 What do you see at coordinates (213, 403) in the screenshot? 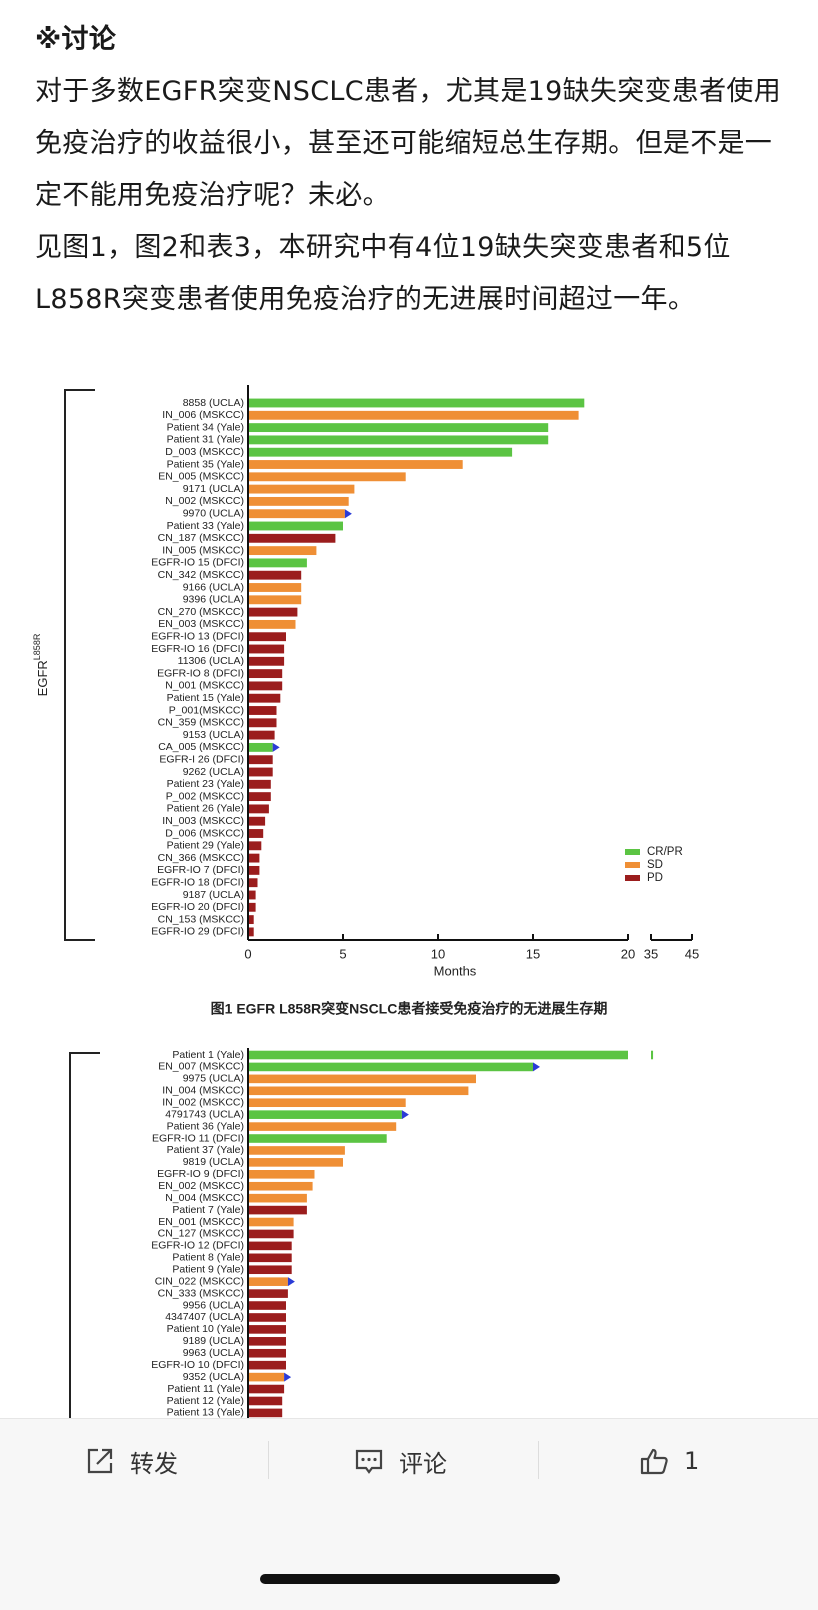
I see `category-label: 8858 (UCLA)` at bounding box center [213, 403].